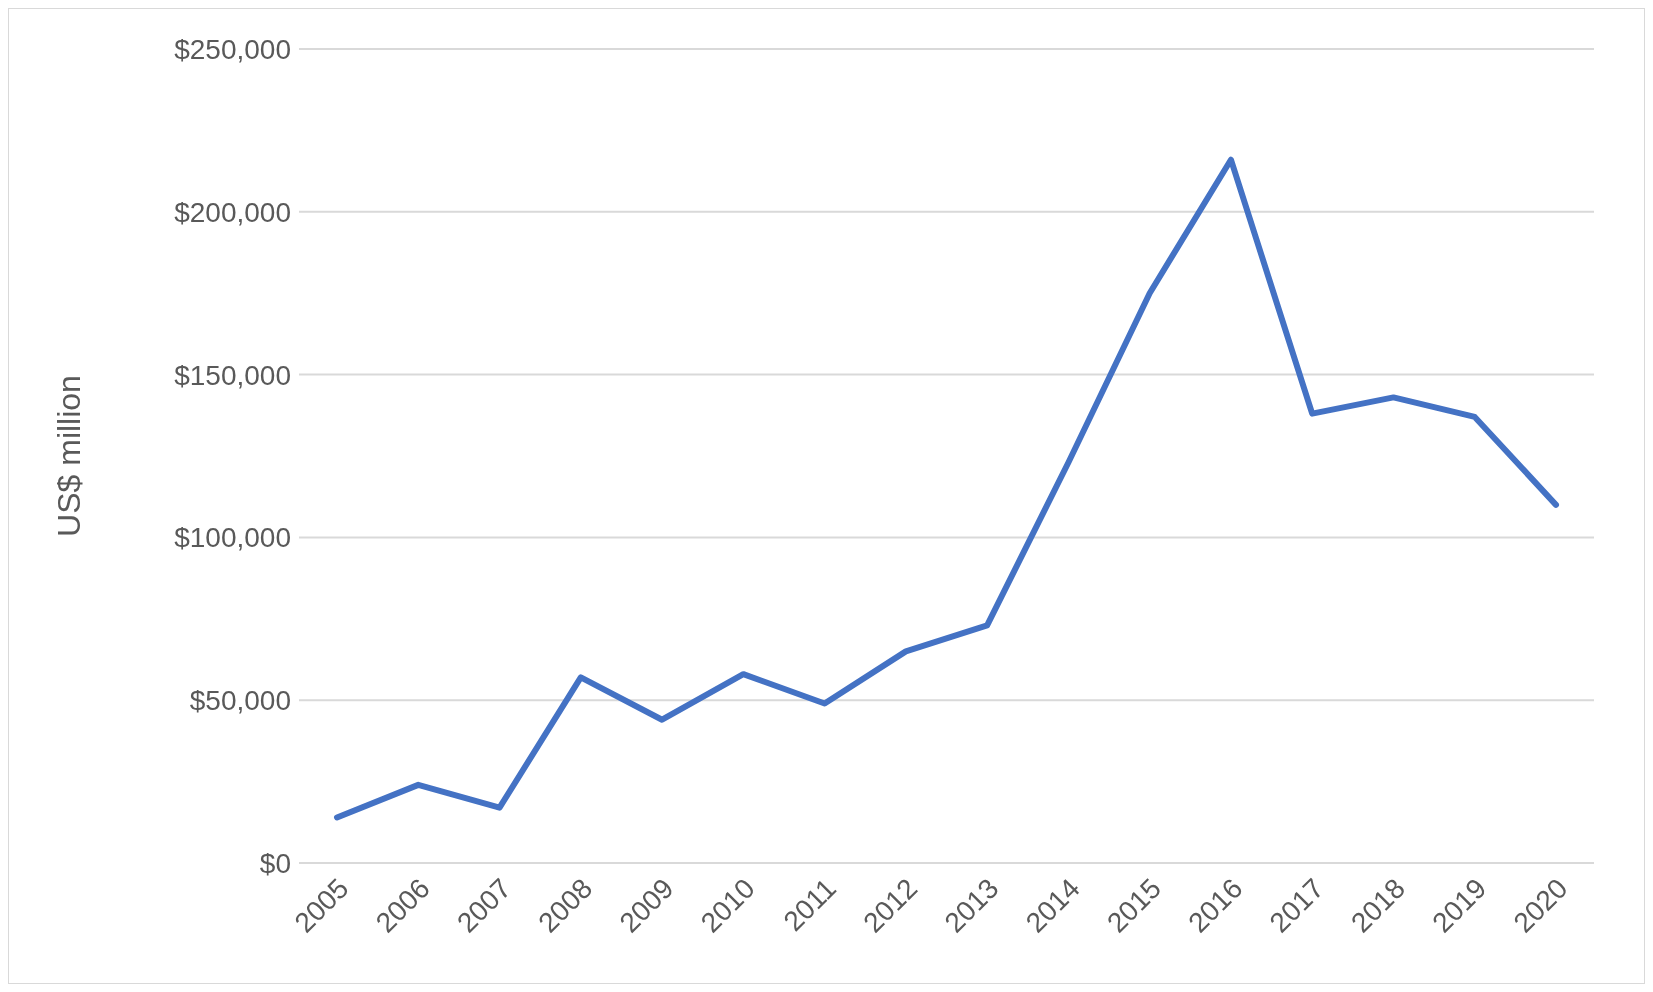 The width and height of the screenshot is (1653, 992). What do you see at coordinates (240, 701) in the screenshot?
I see `y-tick-label: $50,000` at bounding box center [240, 701].